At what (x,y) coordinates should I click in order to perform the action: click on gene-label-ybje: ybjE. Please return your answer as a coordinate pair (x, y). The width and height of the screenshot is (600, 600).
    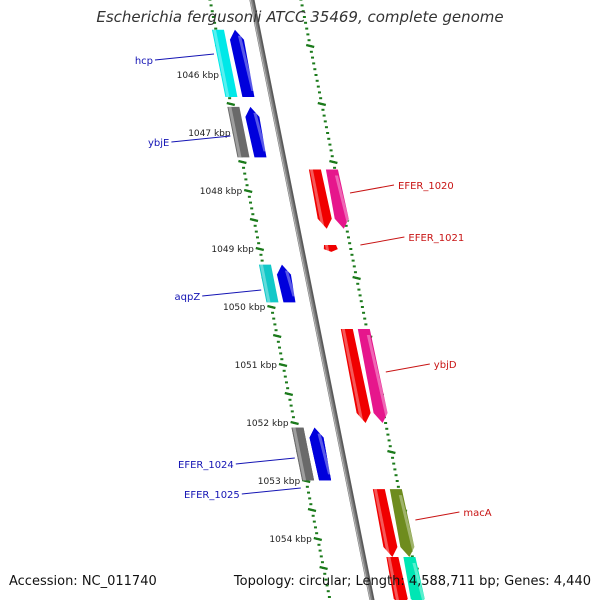
    Looking at the image, I should click on (189, 142).